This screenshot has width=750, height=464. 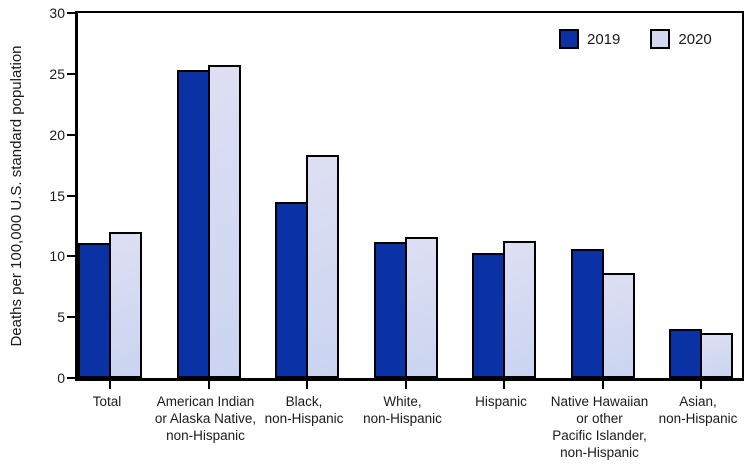 What do you see at coordinates (57, 134) in the screenshot?
I see `y-tick-label: 20` at bounding box center [57, 134].